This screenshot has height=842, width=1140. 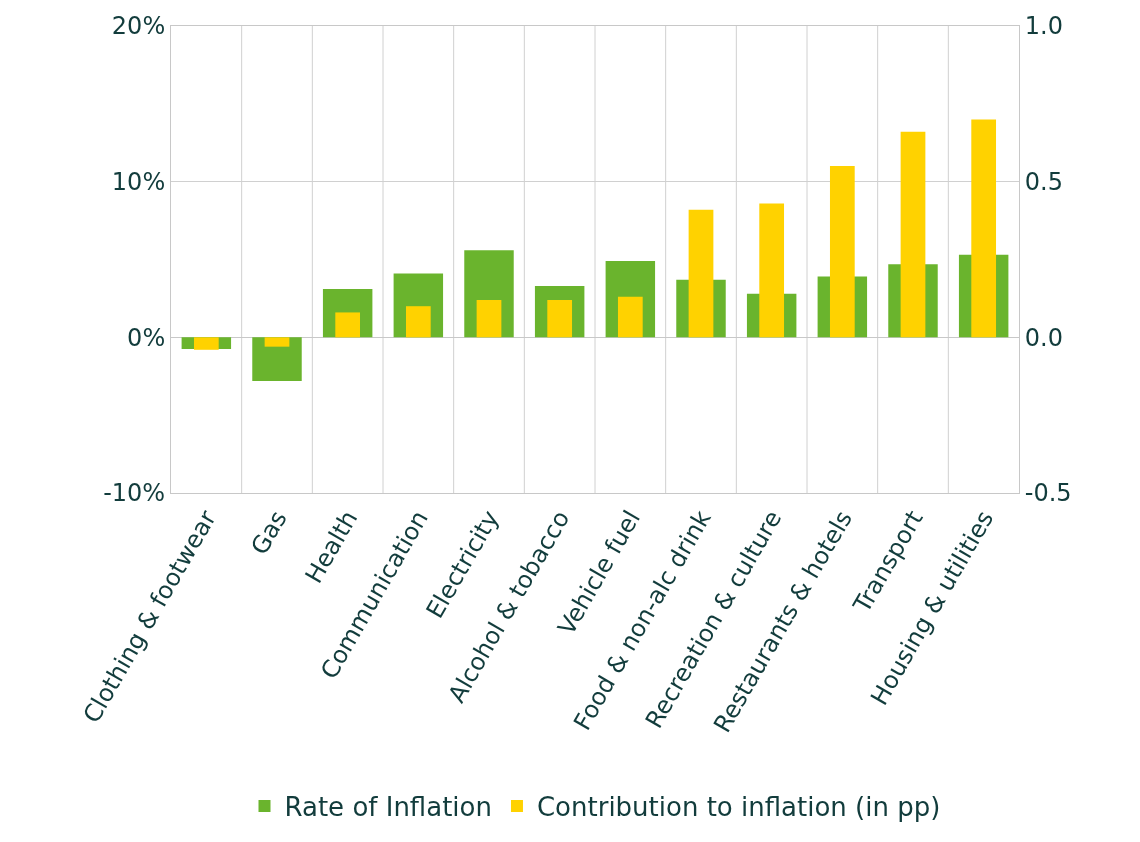 What do you see at coordinates (1048, 493) in the screenshot?
I see `y2-tick-label: -0.5` at bounding box center [1048, 493].